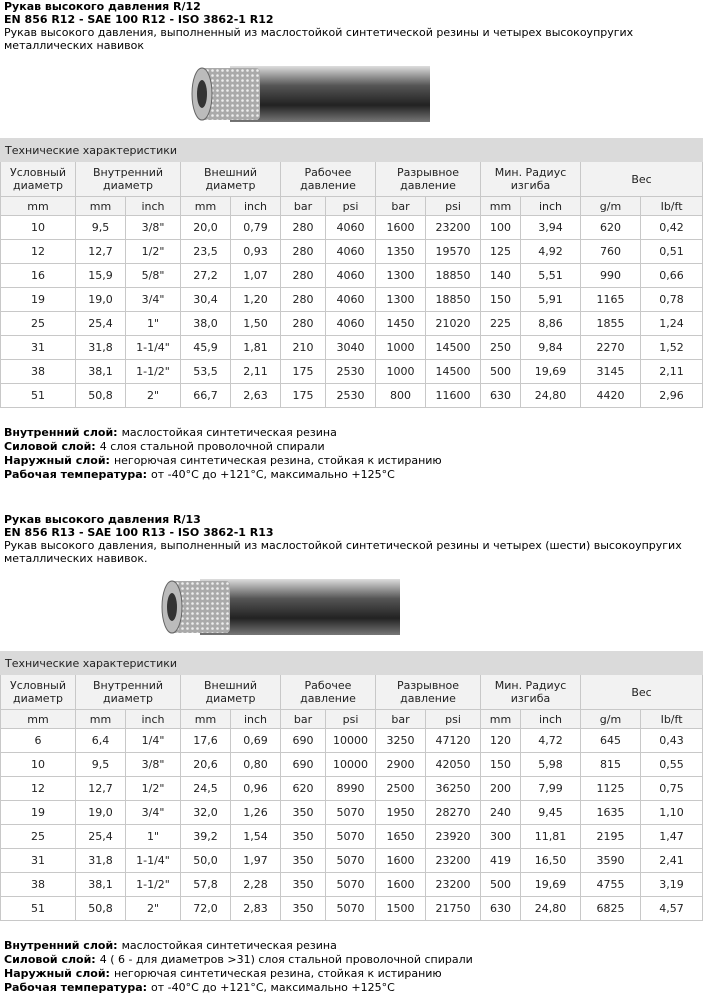  Describe the element at coordinates (38, 692) in the screenshot. I see `column-header: Условный диаметр` at that location.